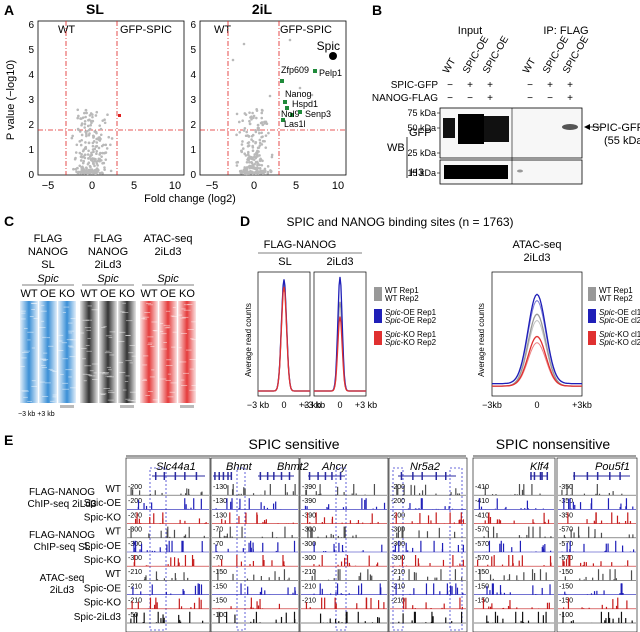 The height and width of the screenshot is (632, 640). What do you see at coordinates (295, 70) in the screenshot?
I see `label-zfp609: Zfp609` at bounding box center [295, 70].